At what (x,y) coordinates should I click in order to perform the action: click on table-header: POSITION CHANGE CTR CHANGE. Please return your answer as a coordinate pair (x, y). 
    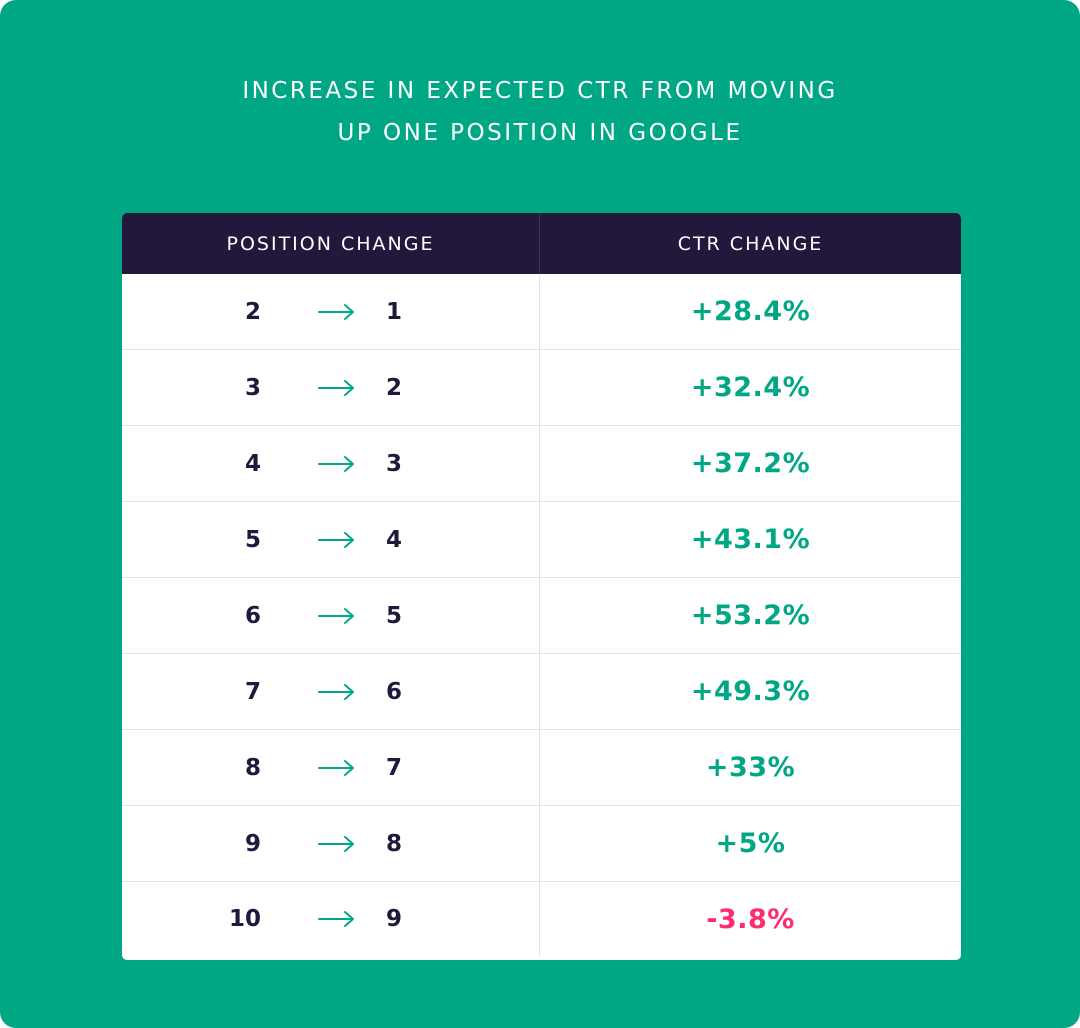
    Looking at the image, I should click on (541, 243).